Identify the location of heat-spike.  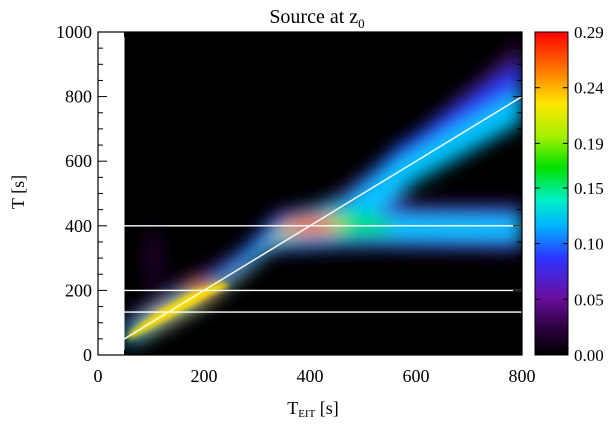
(154, 258).